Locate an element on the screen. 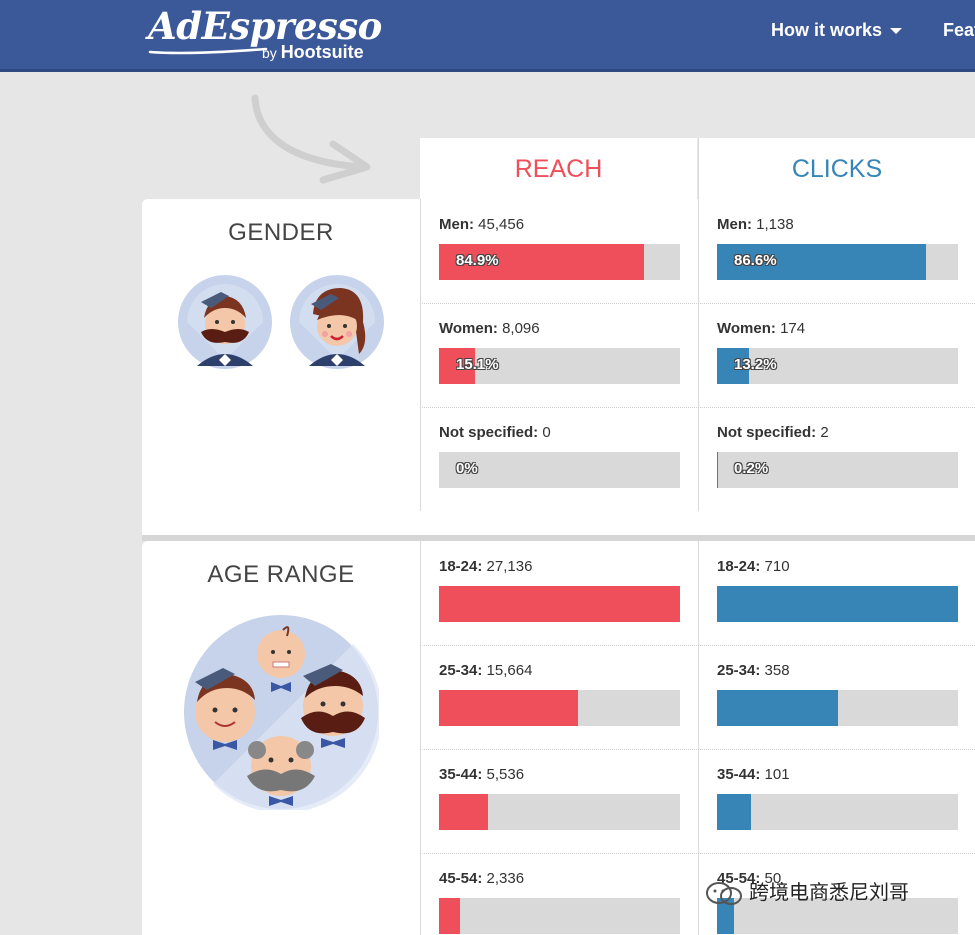  gender-reach-men: Men: 45,456 84.9% is located at coordinates (560, 260).